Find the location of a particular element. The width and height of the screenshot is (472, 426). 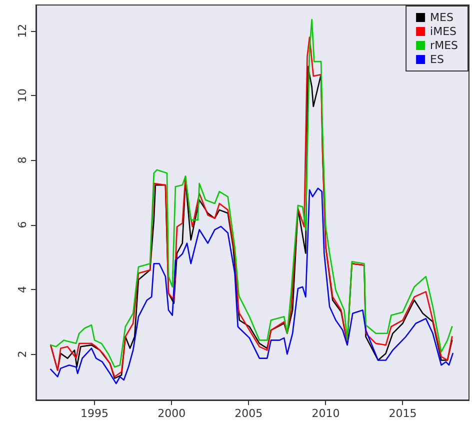

x-tick-label: 2015 is located at coordinates (402, 413).